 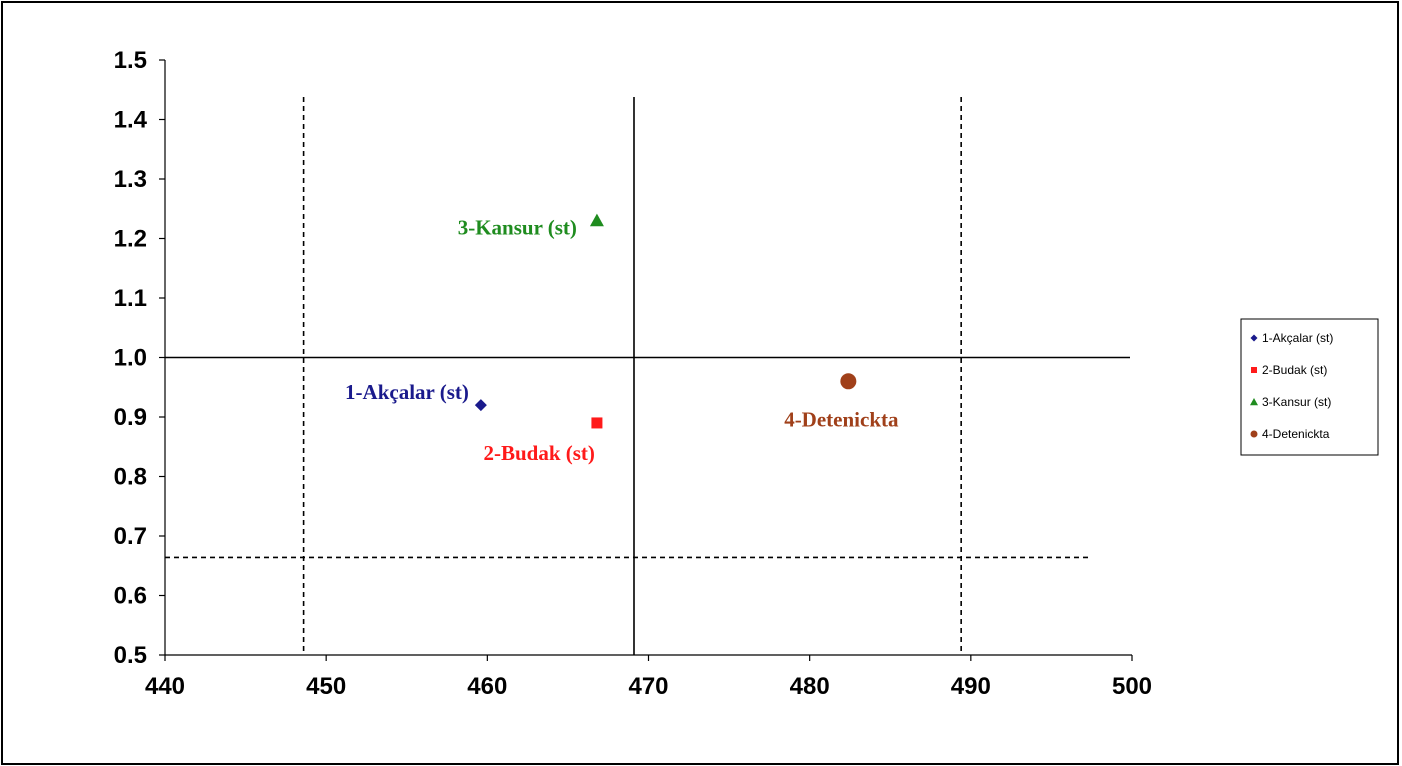 What do you see at coordinates (130, 239) in the screenshot?
I see `y-tick-label: 1.2` at bounding box center [130, 239].